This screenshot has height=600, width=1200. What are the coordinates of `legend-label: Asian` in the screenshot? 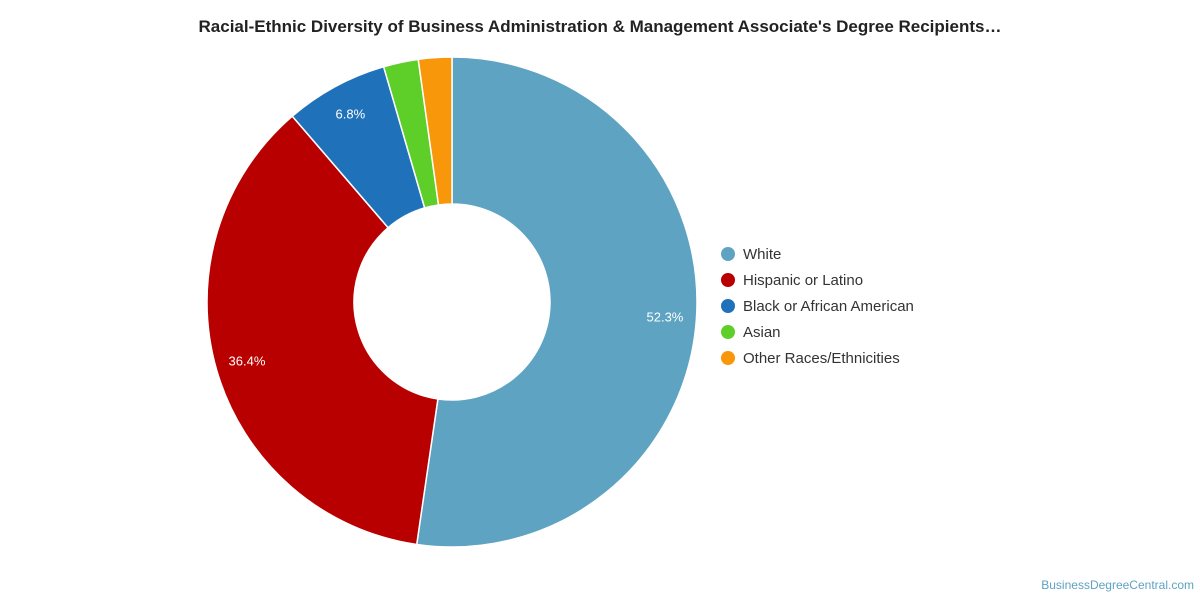 It's located at (762, 332).